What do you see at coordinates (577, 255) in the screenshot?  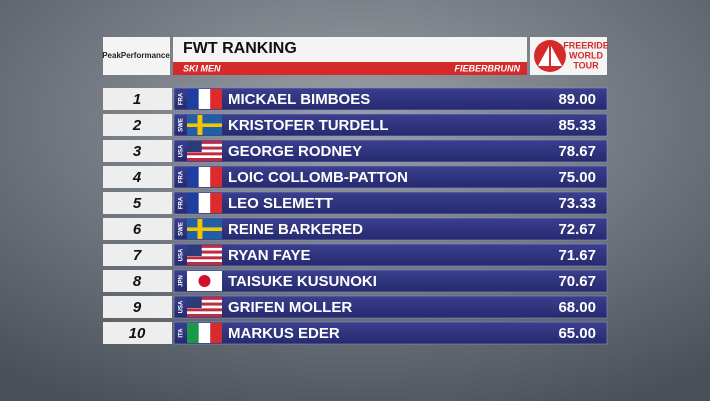 I see `score: 71.67` at bounding box center [577, 255].